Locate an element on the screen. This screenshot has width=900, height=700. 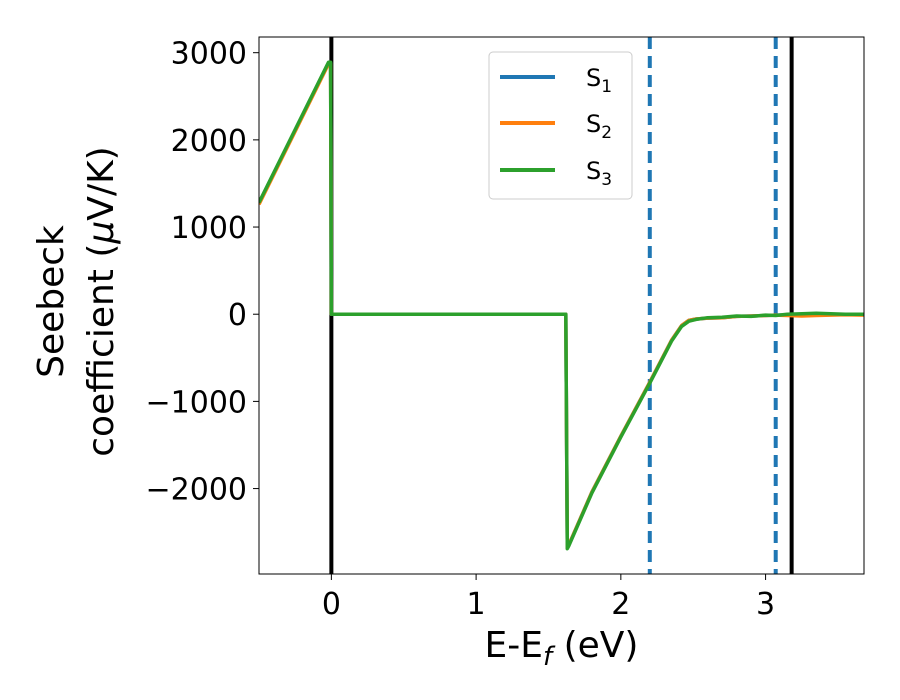
y-axis-label-post: V/K) is located at coordinates (101, 183).